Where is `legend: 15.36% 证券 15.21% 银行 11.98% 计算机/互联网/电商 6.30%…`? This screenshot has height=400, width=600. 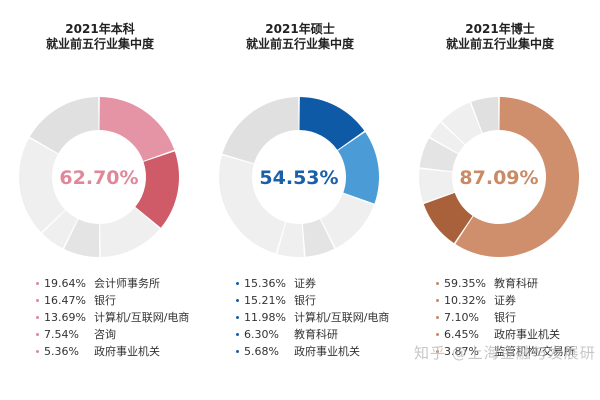
legend: 15.36% 证券 15.21% 银行 11.98% 计算机/互联网/电商 6.30%… is located at coordinates (318, 317).